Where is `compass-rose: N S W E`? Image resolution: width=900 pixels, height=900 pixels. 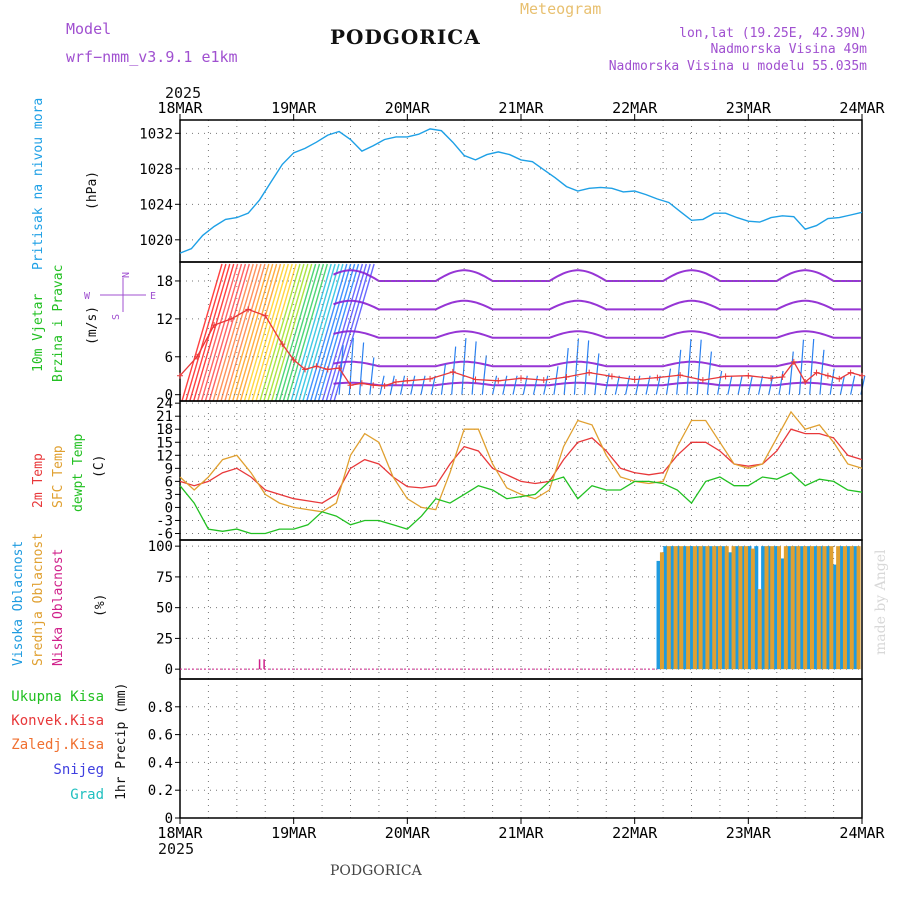 compass-rose: N S W E is located at coordinates (120, 296).